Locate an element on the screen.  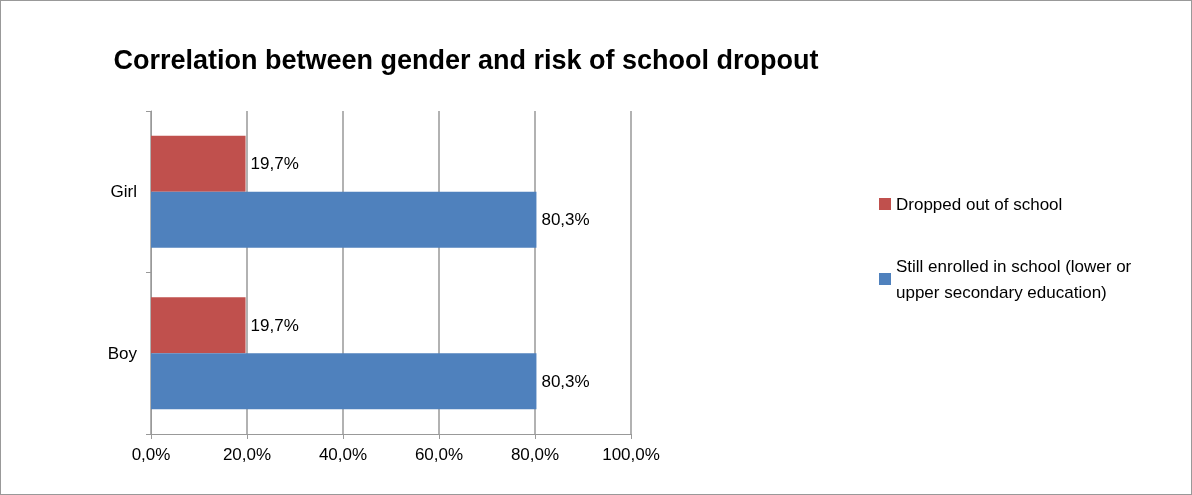
x-tick-label: 60,0% is located at coordinates (439, 454).